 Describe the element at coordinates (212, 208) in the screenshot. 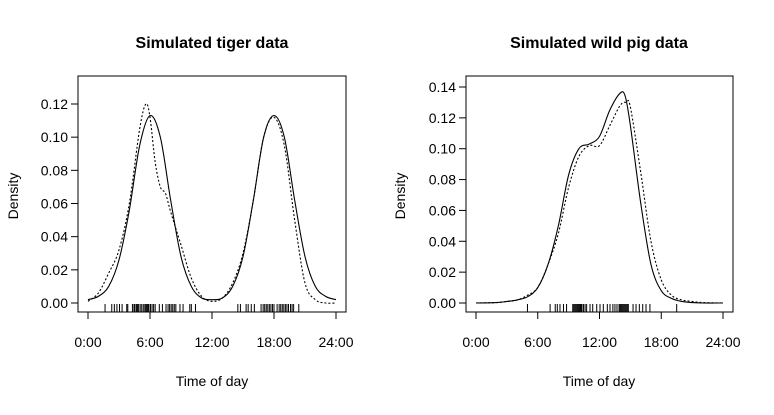

I see `series-line-solid` at that location.